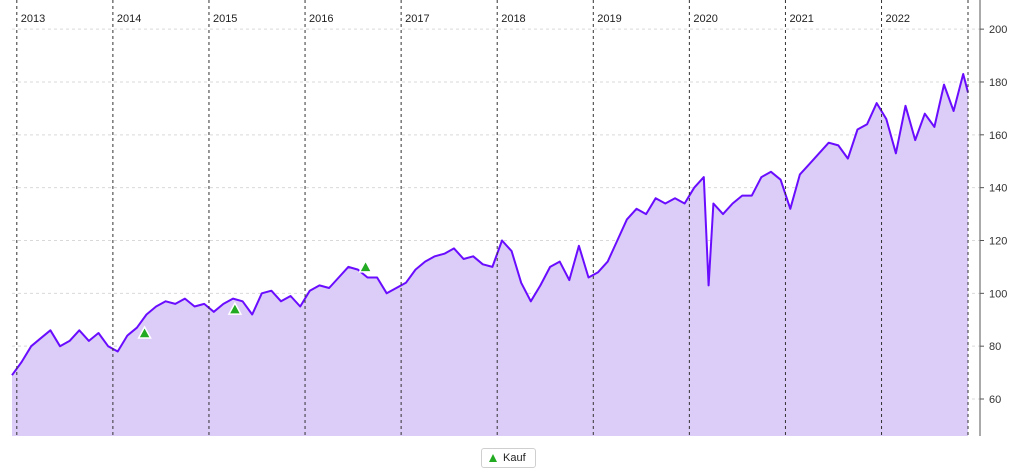  I want to click on year-label: 2020, so click(705, 19).